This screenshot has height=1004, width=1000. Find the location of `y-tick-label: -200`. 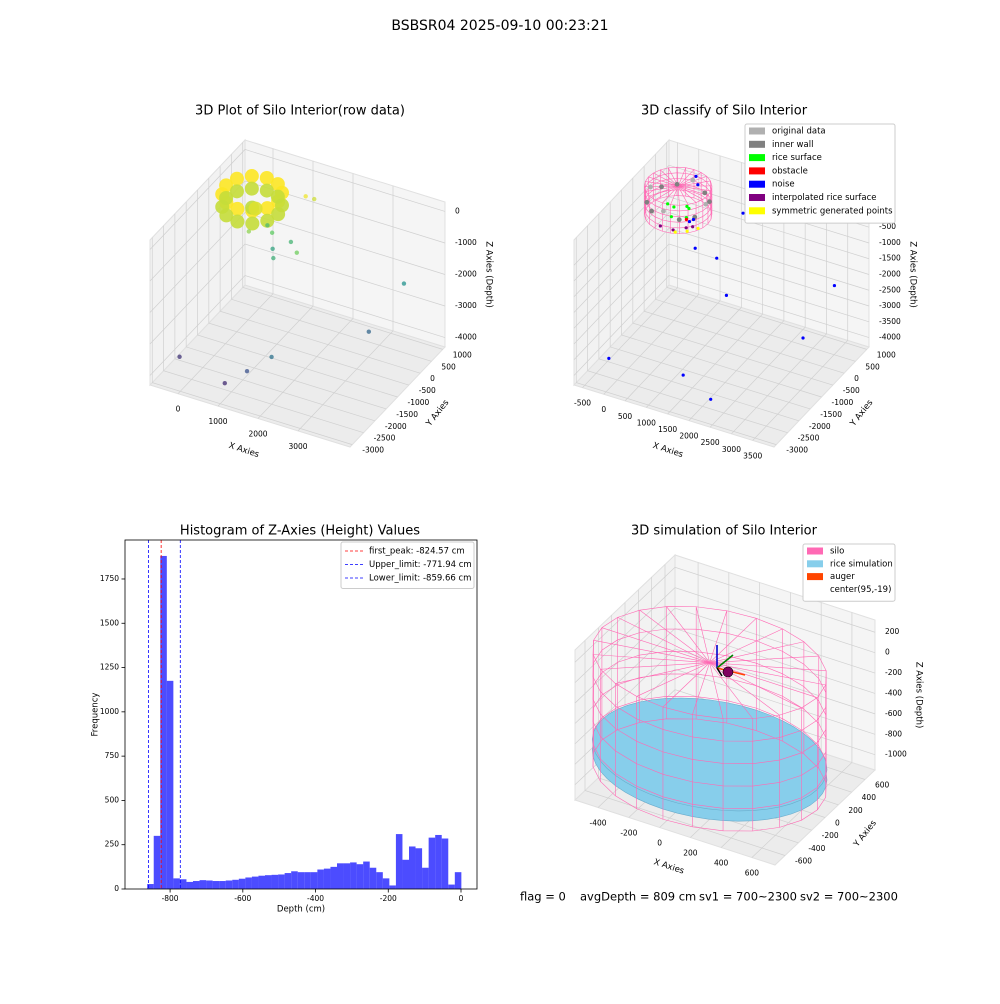

y-tick-label: -200 is located at coordinates (830, 835).